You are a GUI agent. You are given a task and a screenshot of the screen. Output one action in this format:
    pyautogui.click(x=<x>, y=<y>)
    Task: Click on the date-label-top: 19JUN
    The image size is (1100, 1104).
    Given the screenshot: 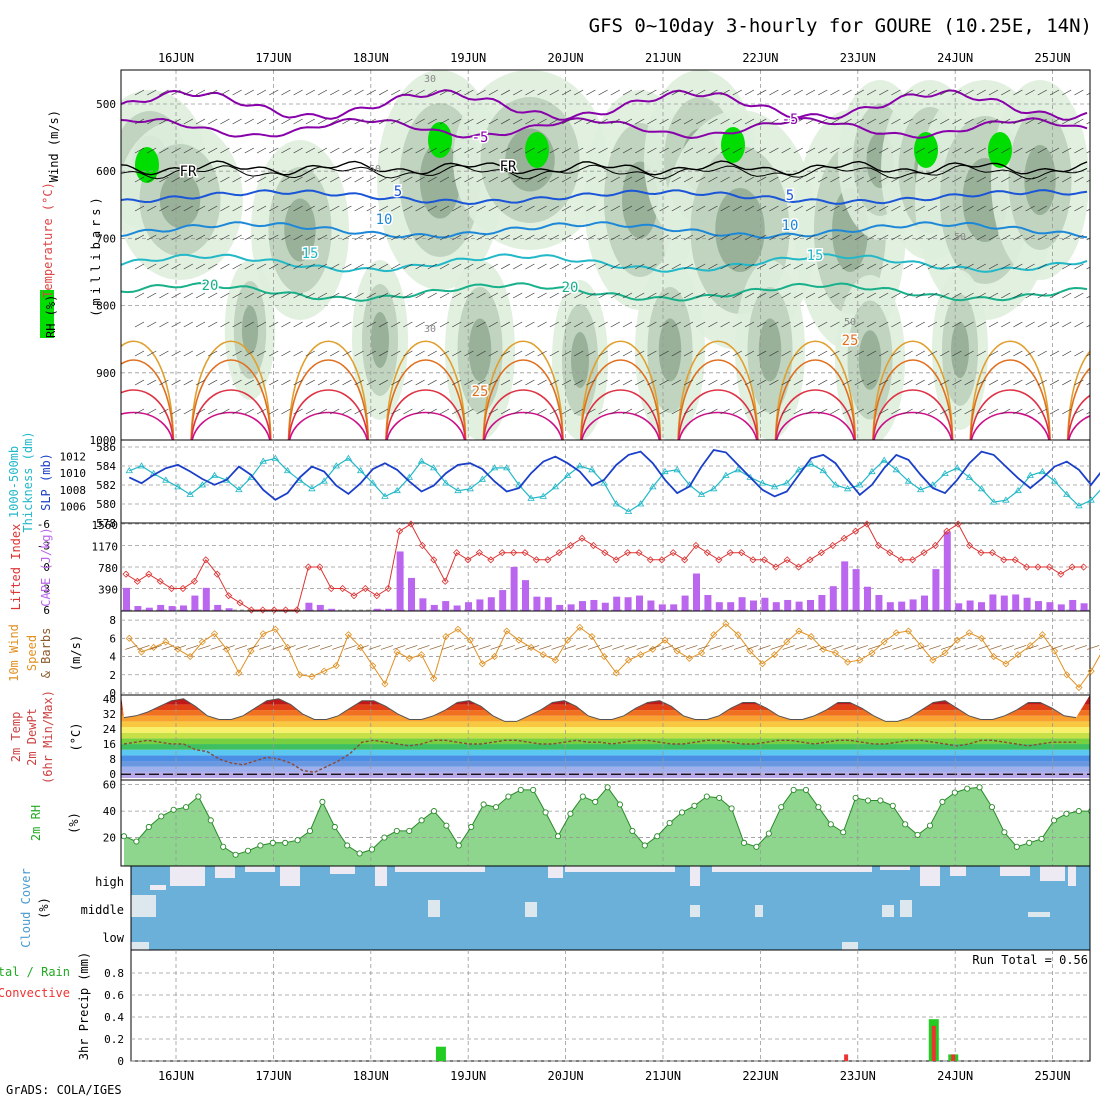 What is the action you would take?
    pyautogui.click(x=468, y=58)
    